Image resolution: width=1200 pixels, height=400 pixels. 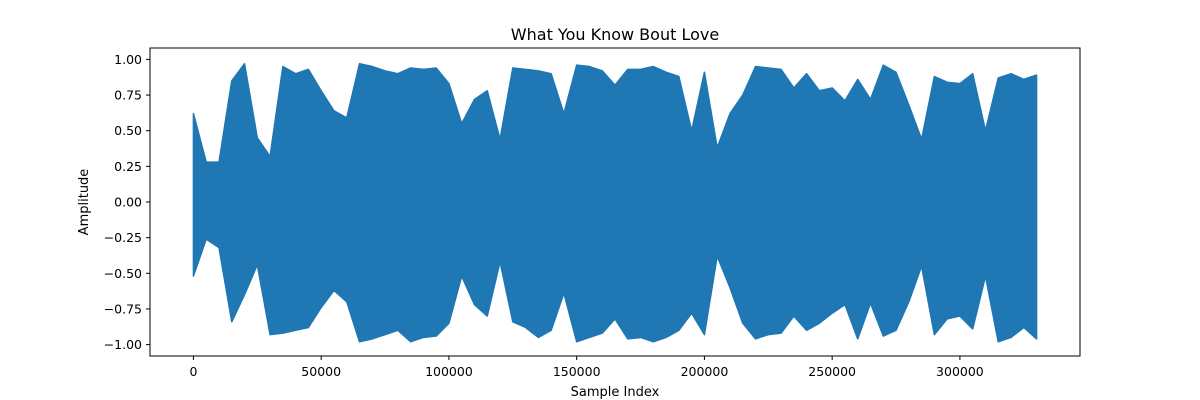 I want to click on chart-title: What You Know Bout Love, so click(x=615, y=34).